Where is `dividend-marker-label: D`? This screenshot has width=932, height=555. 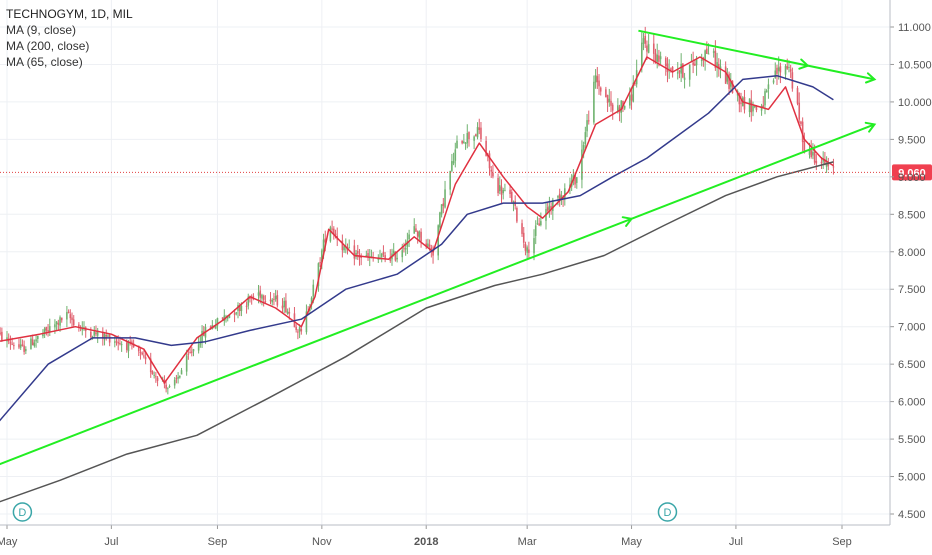
dividend-marker-label: D is located at coordinates (667, 513).